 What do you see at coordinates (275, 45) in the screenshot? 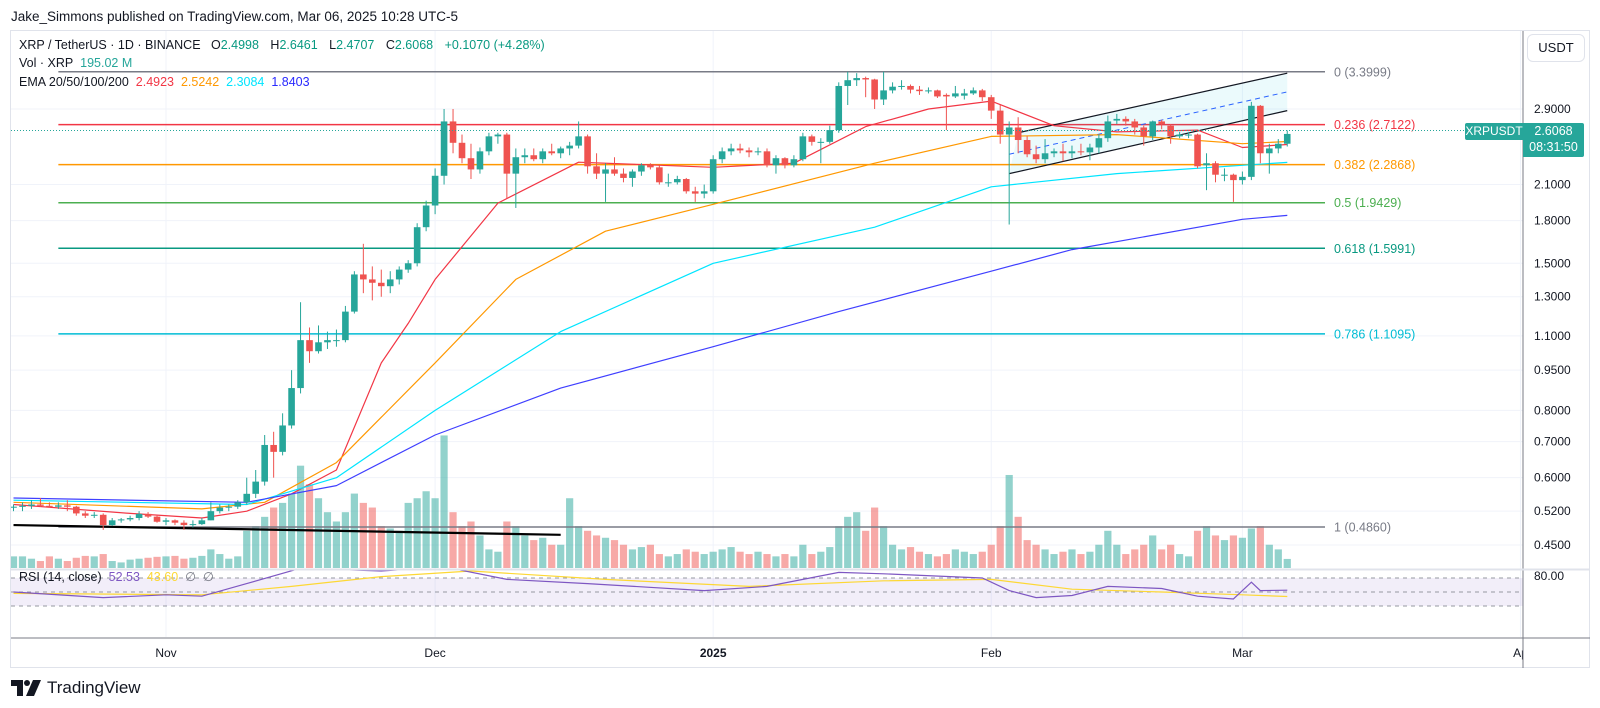
I see `high-label: H` at bounding box center [275, 45].